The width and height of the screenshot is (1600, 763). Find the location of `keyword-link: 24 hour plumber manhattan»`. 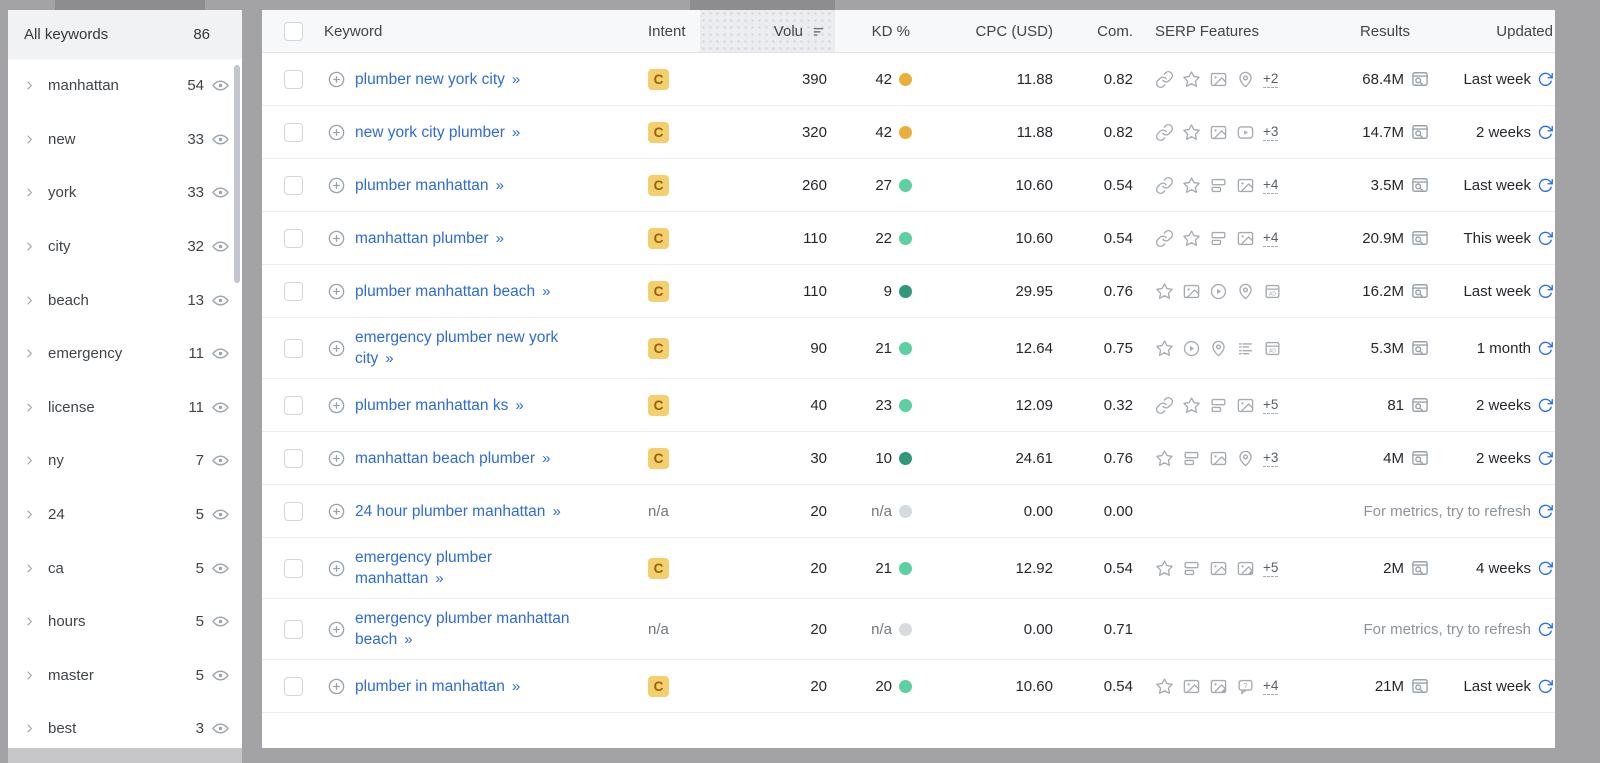

keyword-link: 24 hour plumber manhattan» is located at coordinates (458, 511).